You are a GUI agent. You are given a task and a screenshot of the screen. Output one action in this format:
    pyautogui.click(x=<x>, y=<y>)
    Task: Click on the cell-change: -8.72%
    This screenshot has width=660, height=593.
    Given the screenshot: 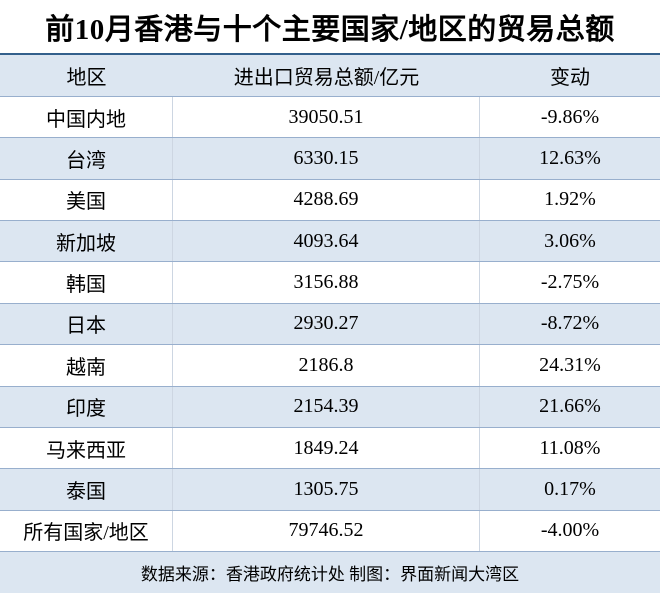 What is the action you would take?
    pyautogui.click(x=570, y=323)
    